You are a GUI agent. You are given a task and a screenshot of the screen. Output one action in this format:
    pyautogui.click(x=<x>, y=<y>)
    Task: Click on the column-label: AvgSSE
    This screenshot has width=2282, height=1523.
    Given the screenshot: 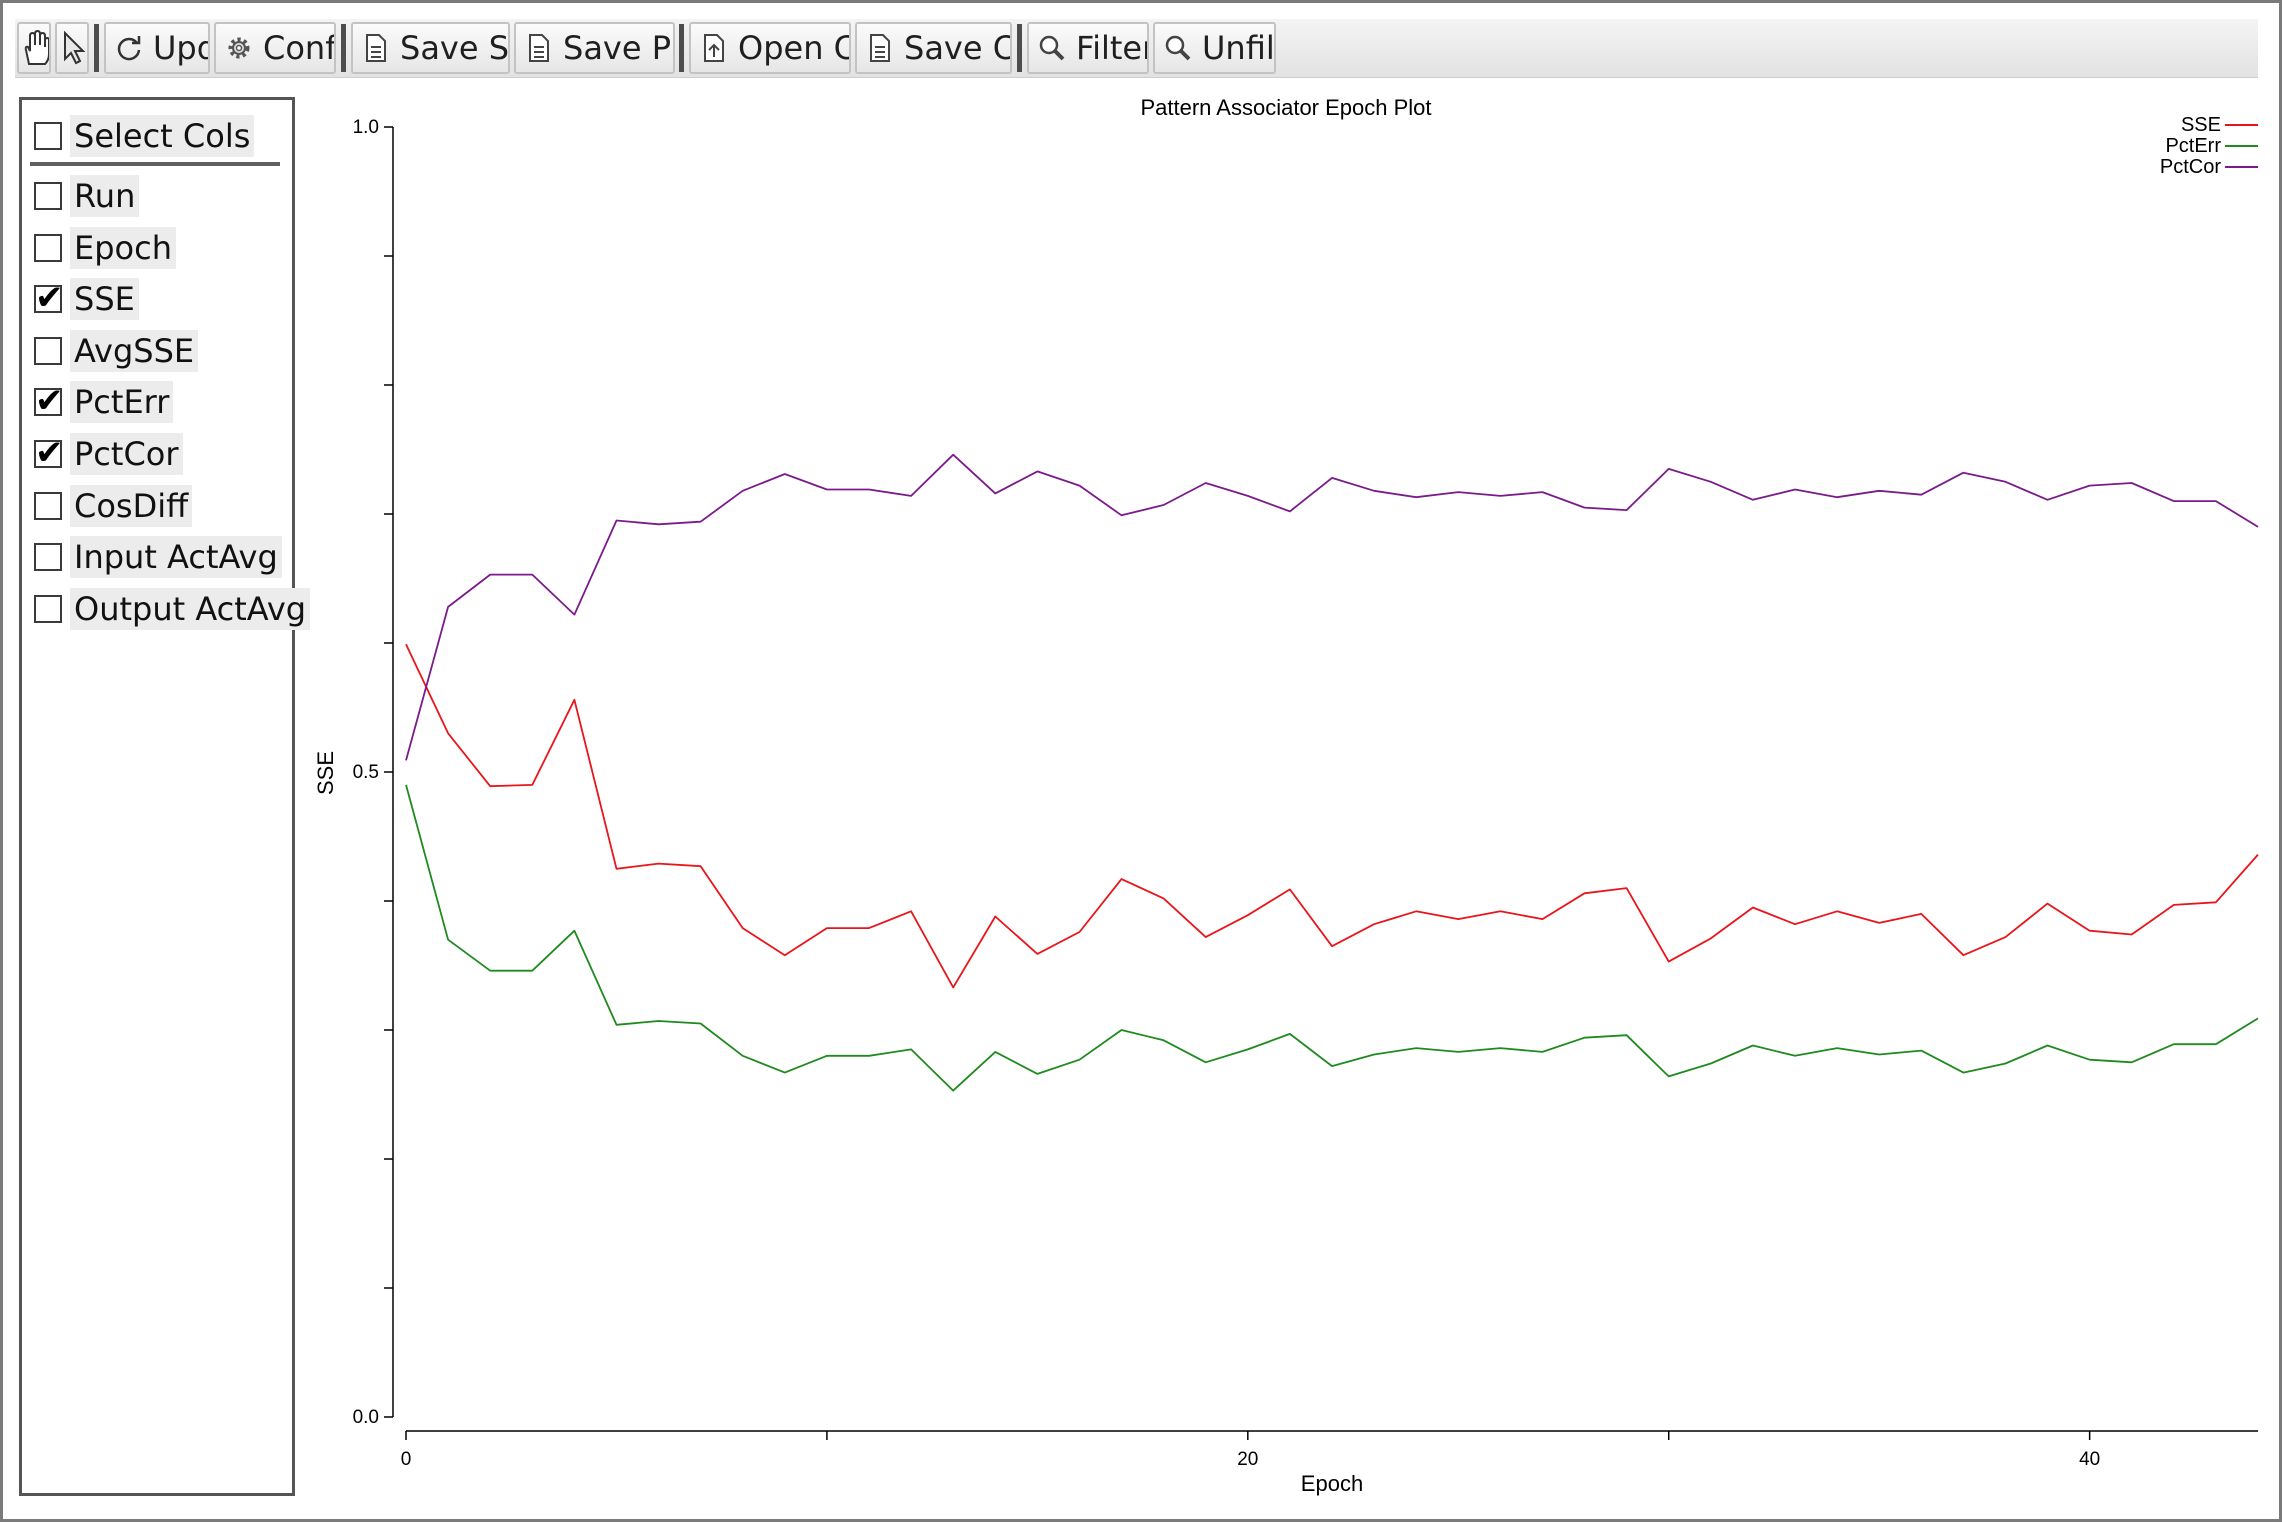 What is the action you would take?
    pyautogui.click(x=134, y=350)
    